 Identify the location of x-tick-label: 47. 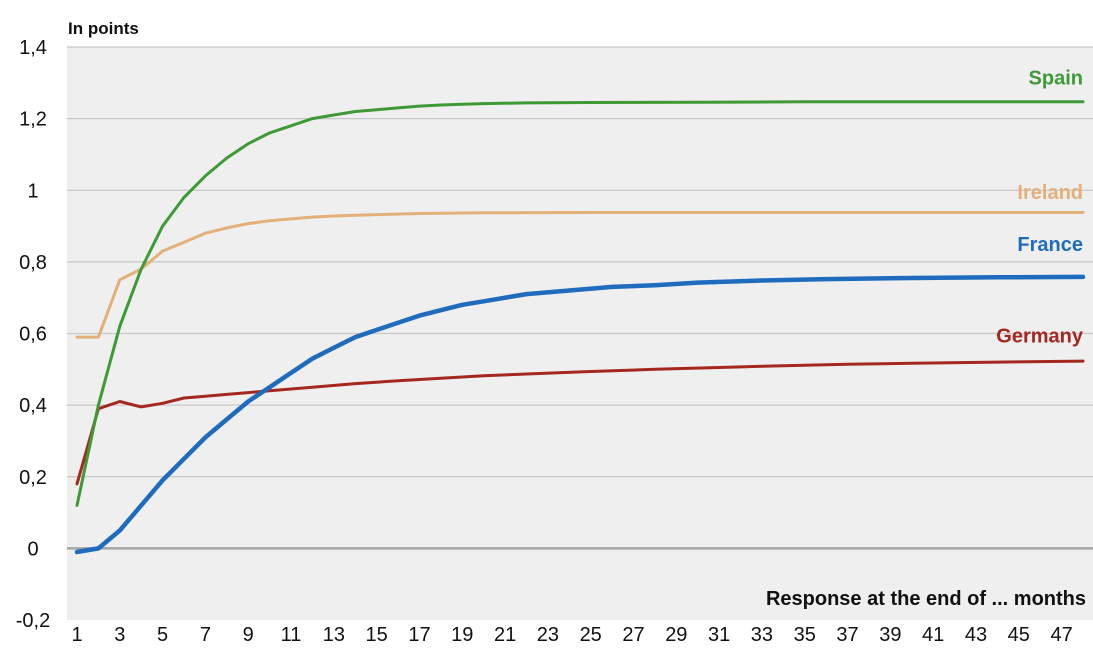
(1061, 635).